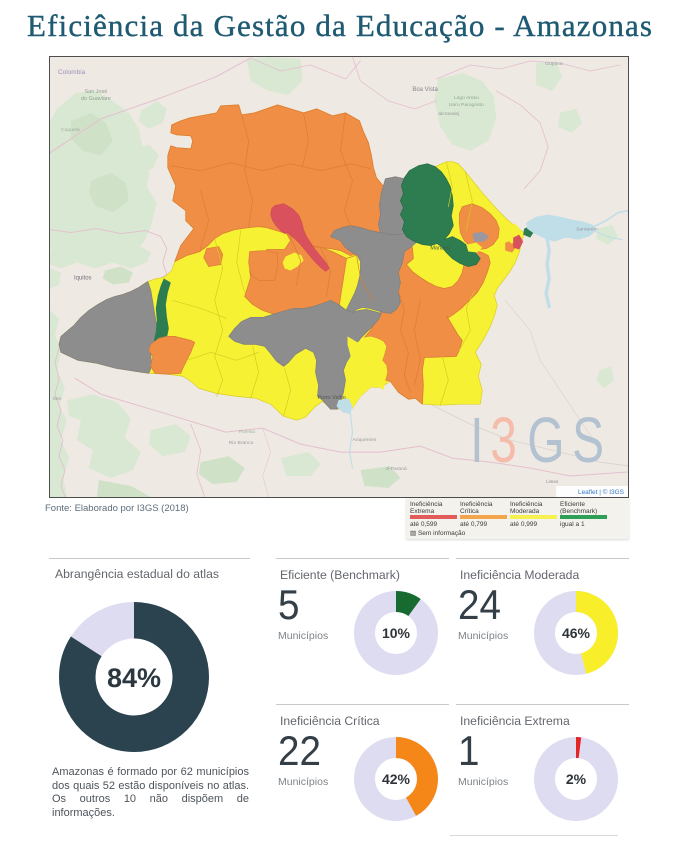 The height and width of the screenshot is (850, 680). Describe the element at coordinates (576, 779) in the screenshot. I see `svg-text: 2%` at that location.